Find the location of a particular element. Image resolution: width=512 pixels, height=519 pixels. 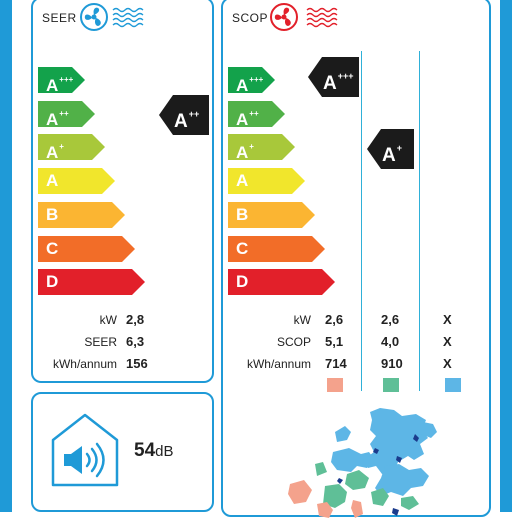

scop-class-arrow-2: A+ is located at coordinates (261, 148).